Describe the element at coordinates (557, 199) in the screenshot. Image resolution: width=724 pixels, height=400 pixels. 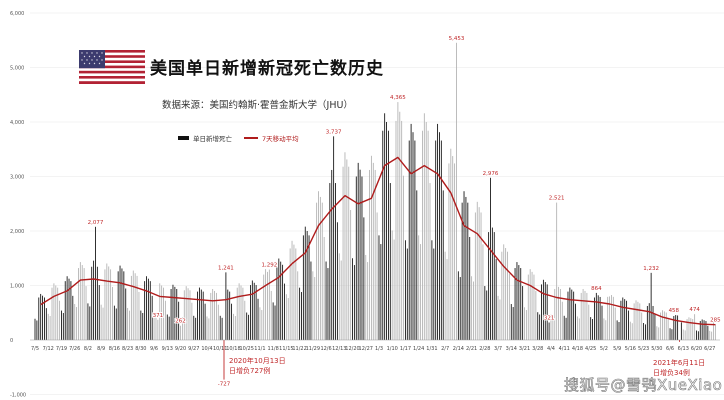
I see `annotation-label: 2,521` at that location.